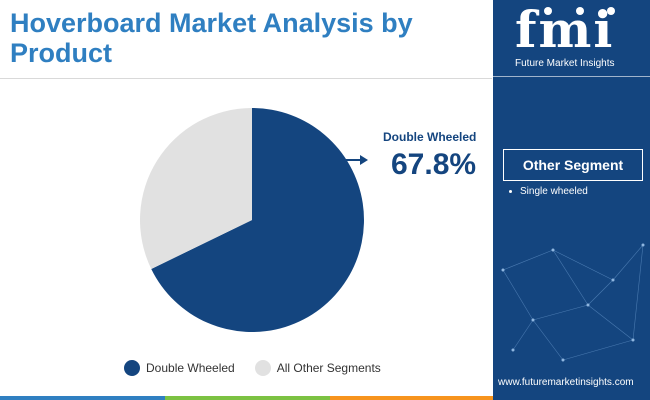  I want to click on logo-decor-icons, so click(579, 11).